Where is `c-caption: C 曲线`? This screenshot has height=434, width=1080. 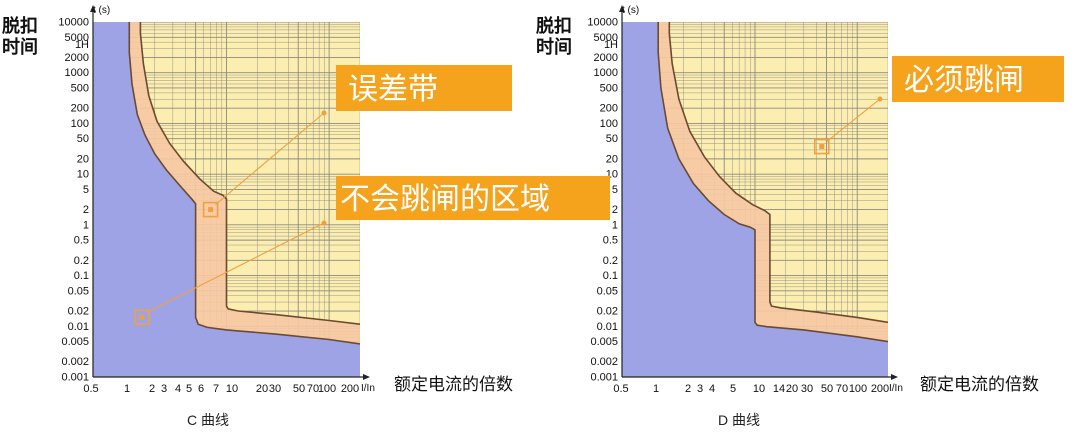 c-caption: C 曲线 is located at coordinates (208, 420).